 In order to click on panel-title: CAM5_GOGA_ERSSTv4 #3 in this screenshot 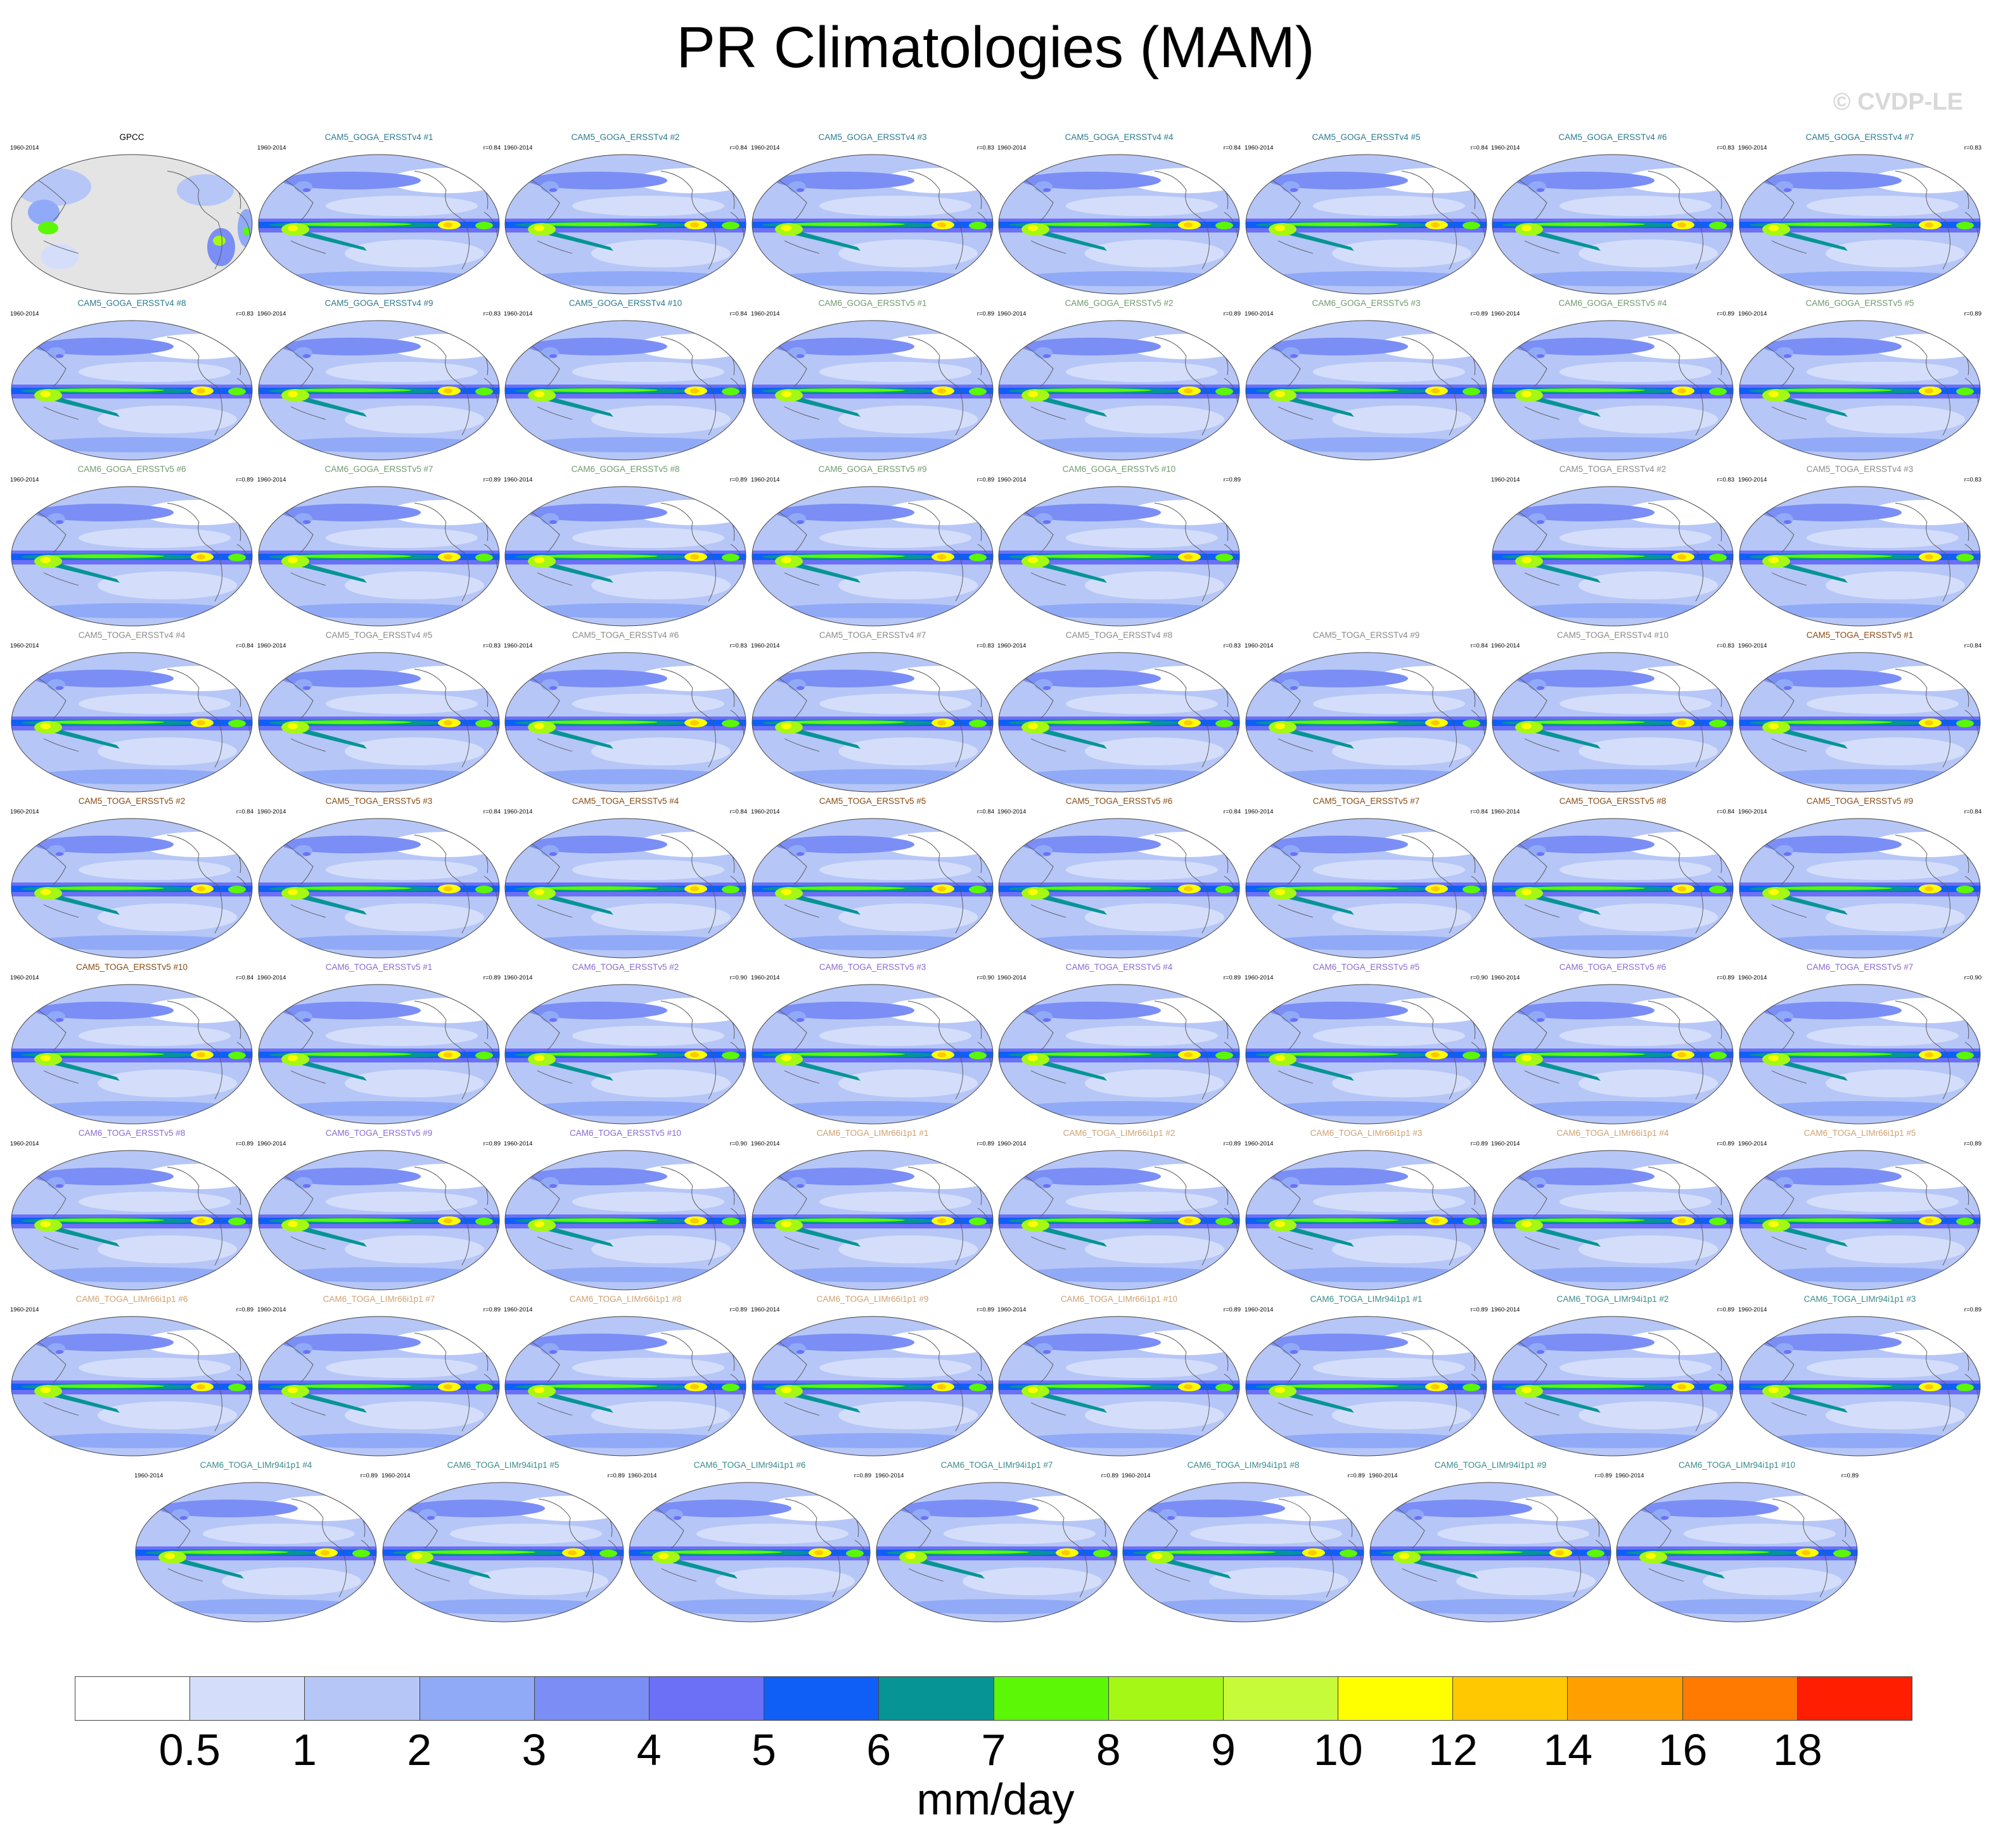, I will do `click(873, 137)`.